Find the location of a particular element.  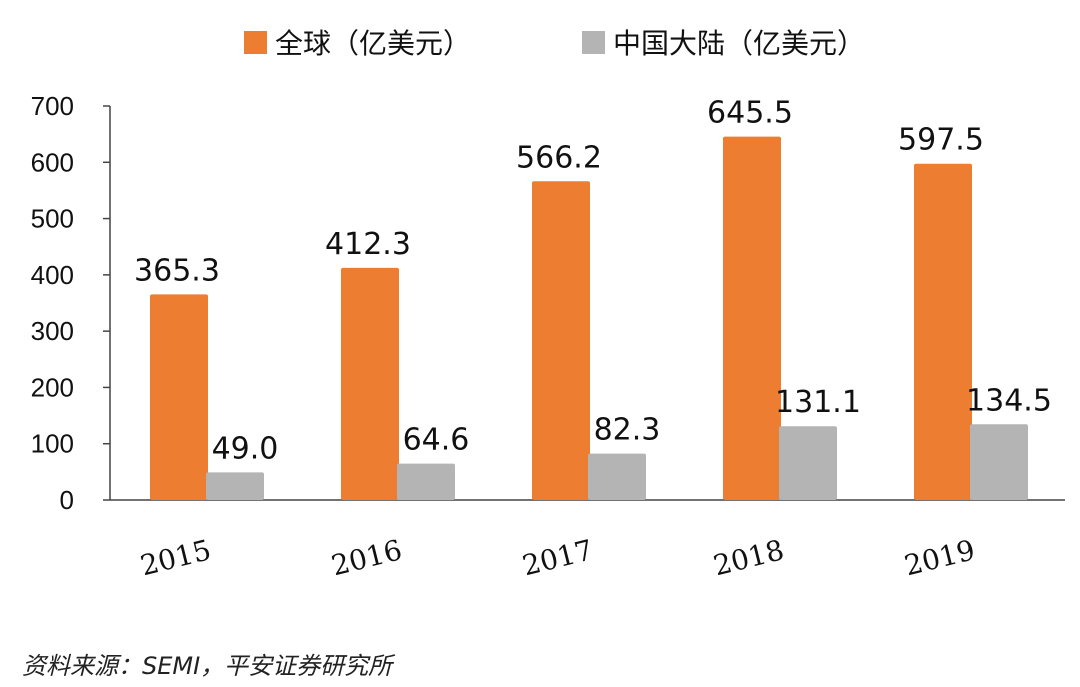

y-tick-label: 100 is located at coordinates (52, 444).